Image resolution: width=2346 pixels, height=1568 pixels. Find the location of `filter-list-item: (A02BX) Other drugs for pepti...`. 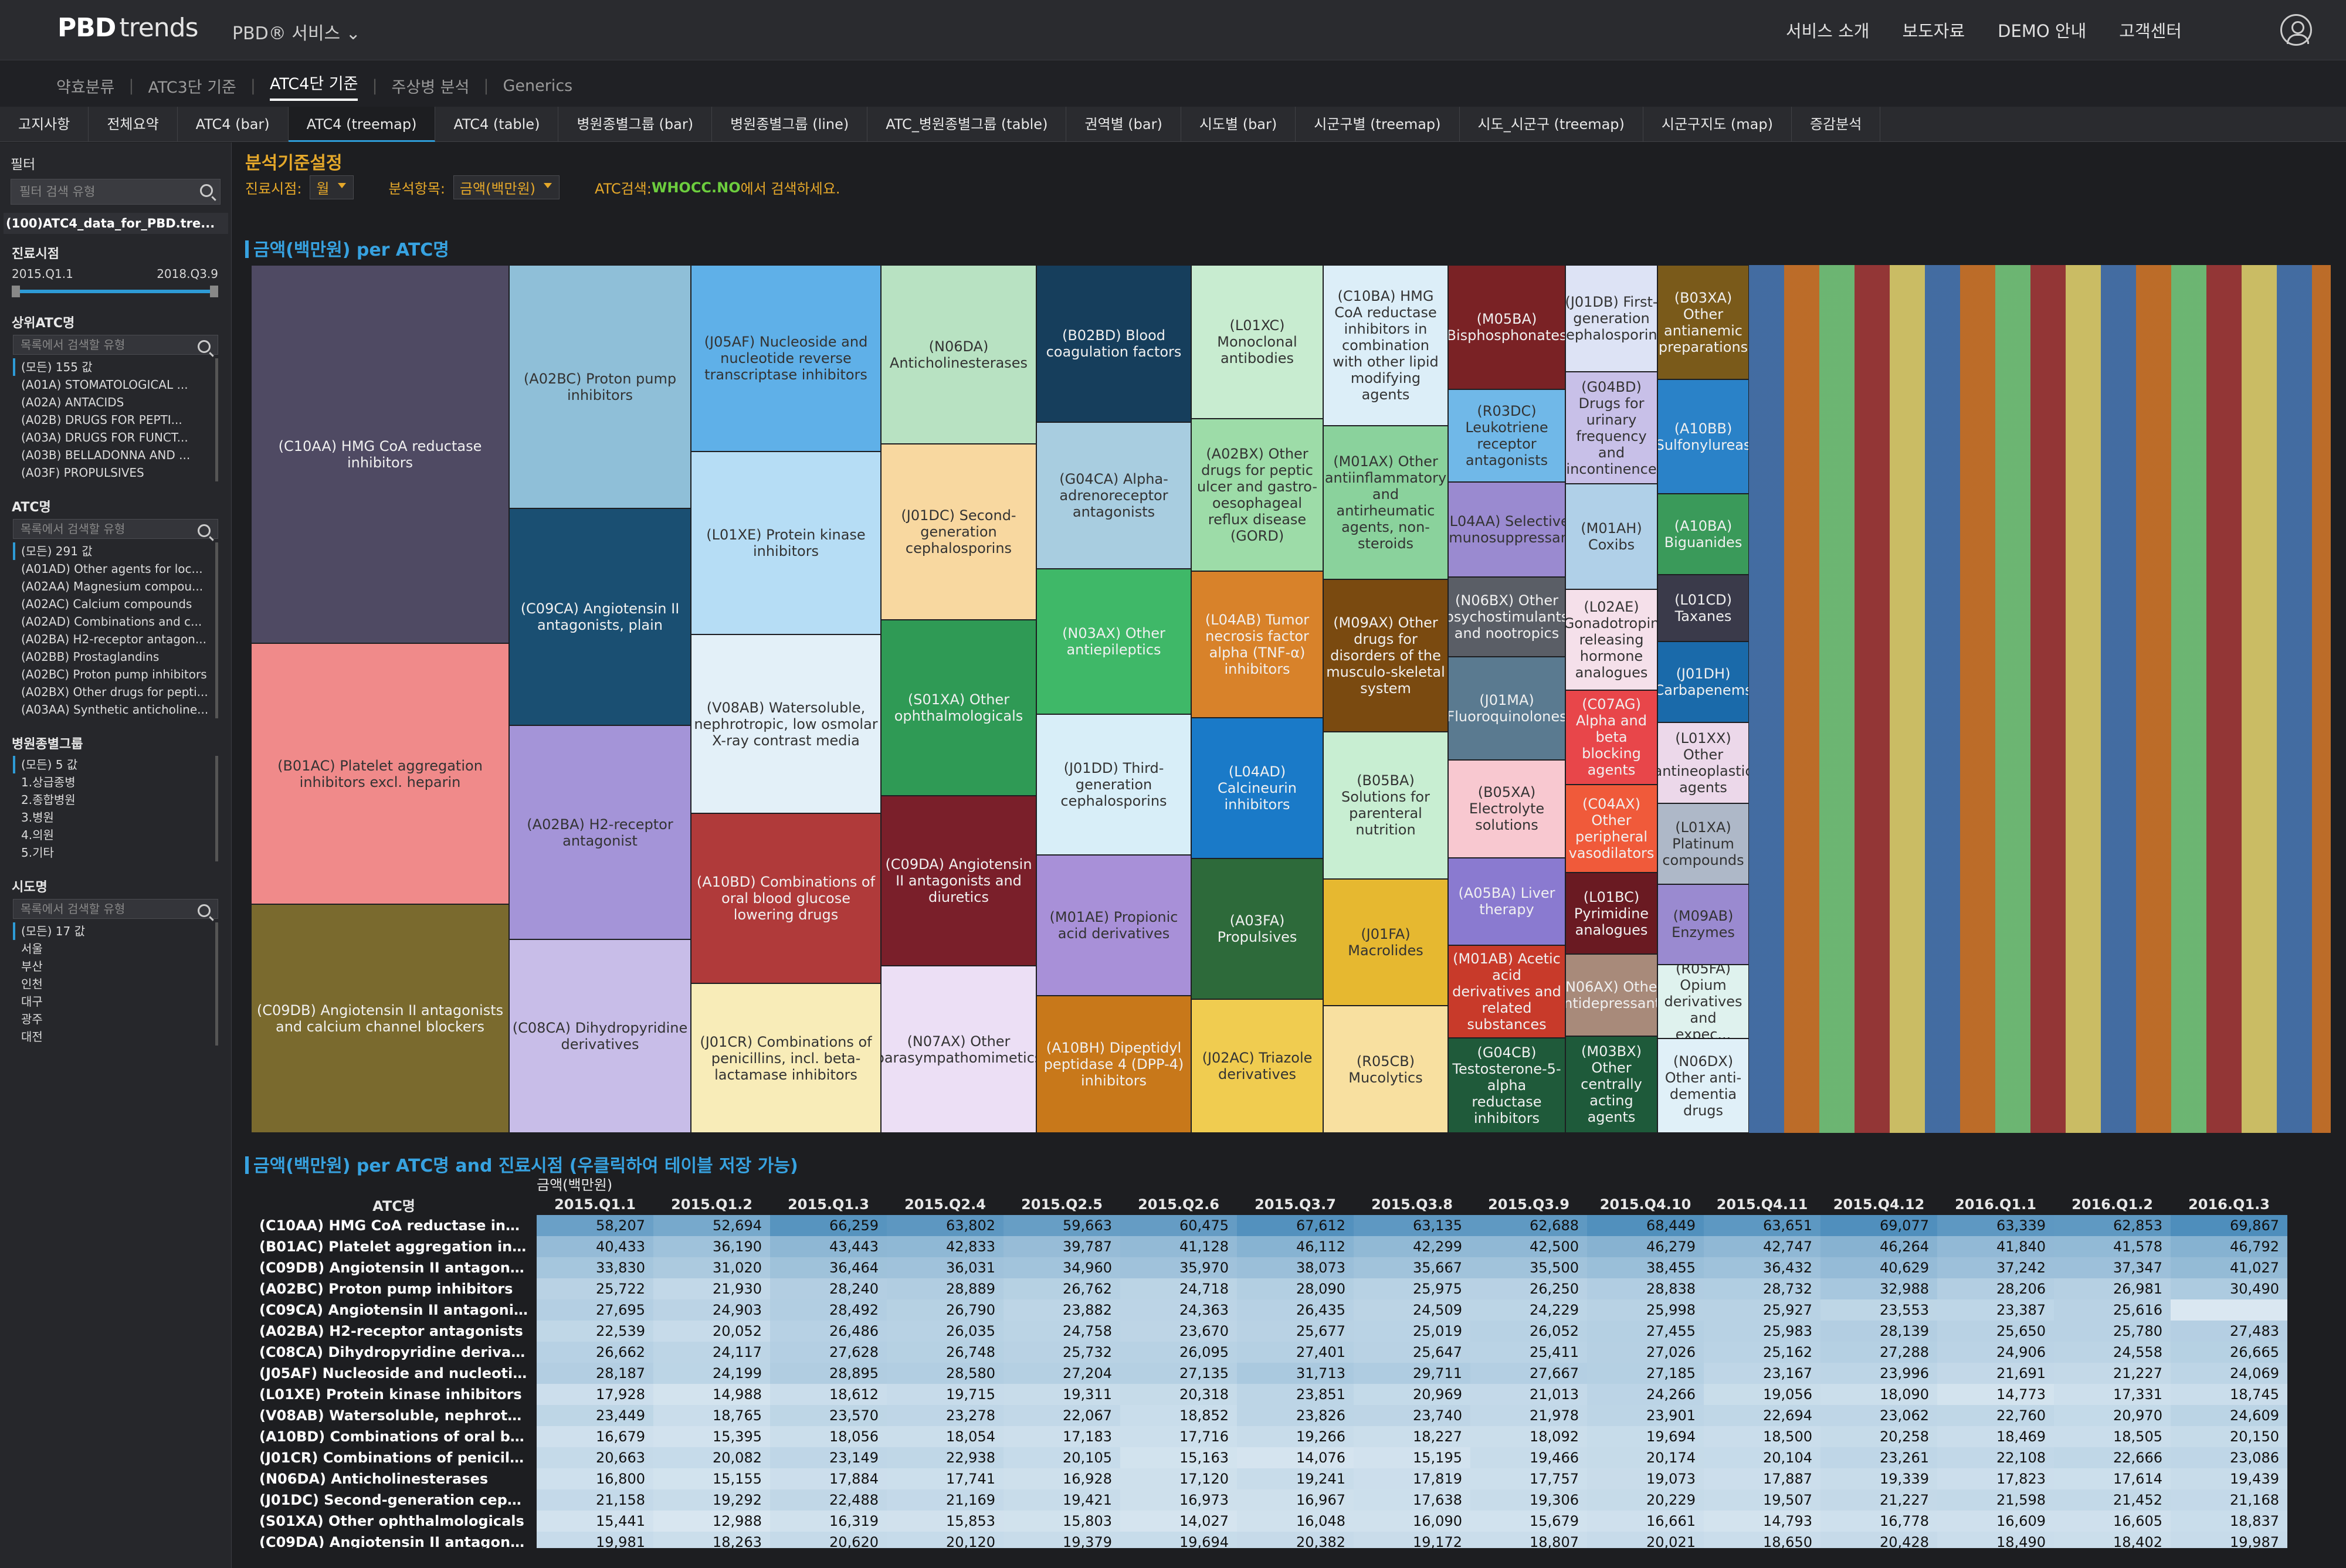

filter-list-item: (A02BX) Other drugs for pepti... is located at coordinates (114, 692).